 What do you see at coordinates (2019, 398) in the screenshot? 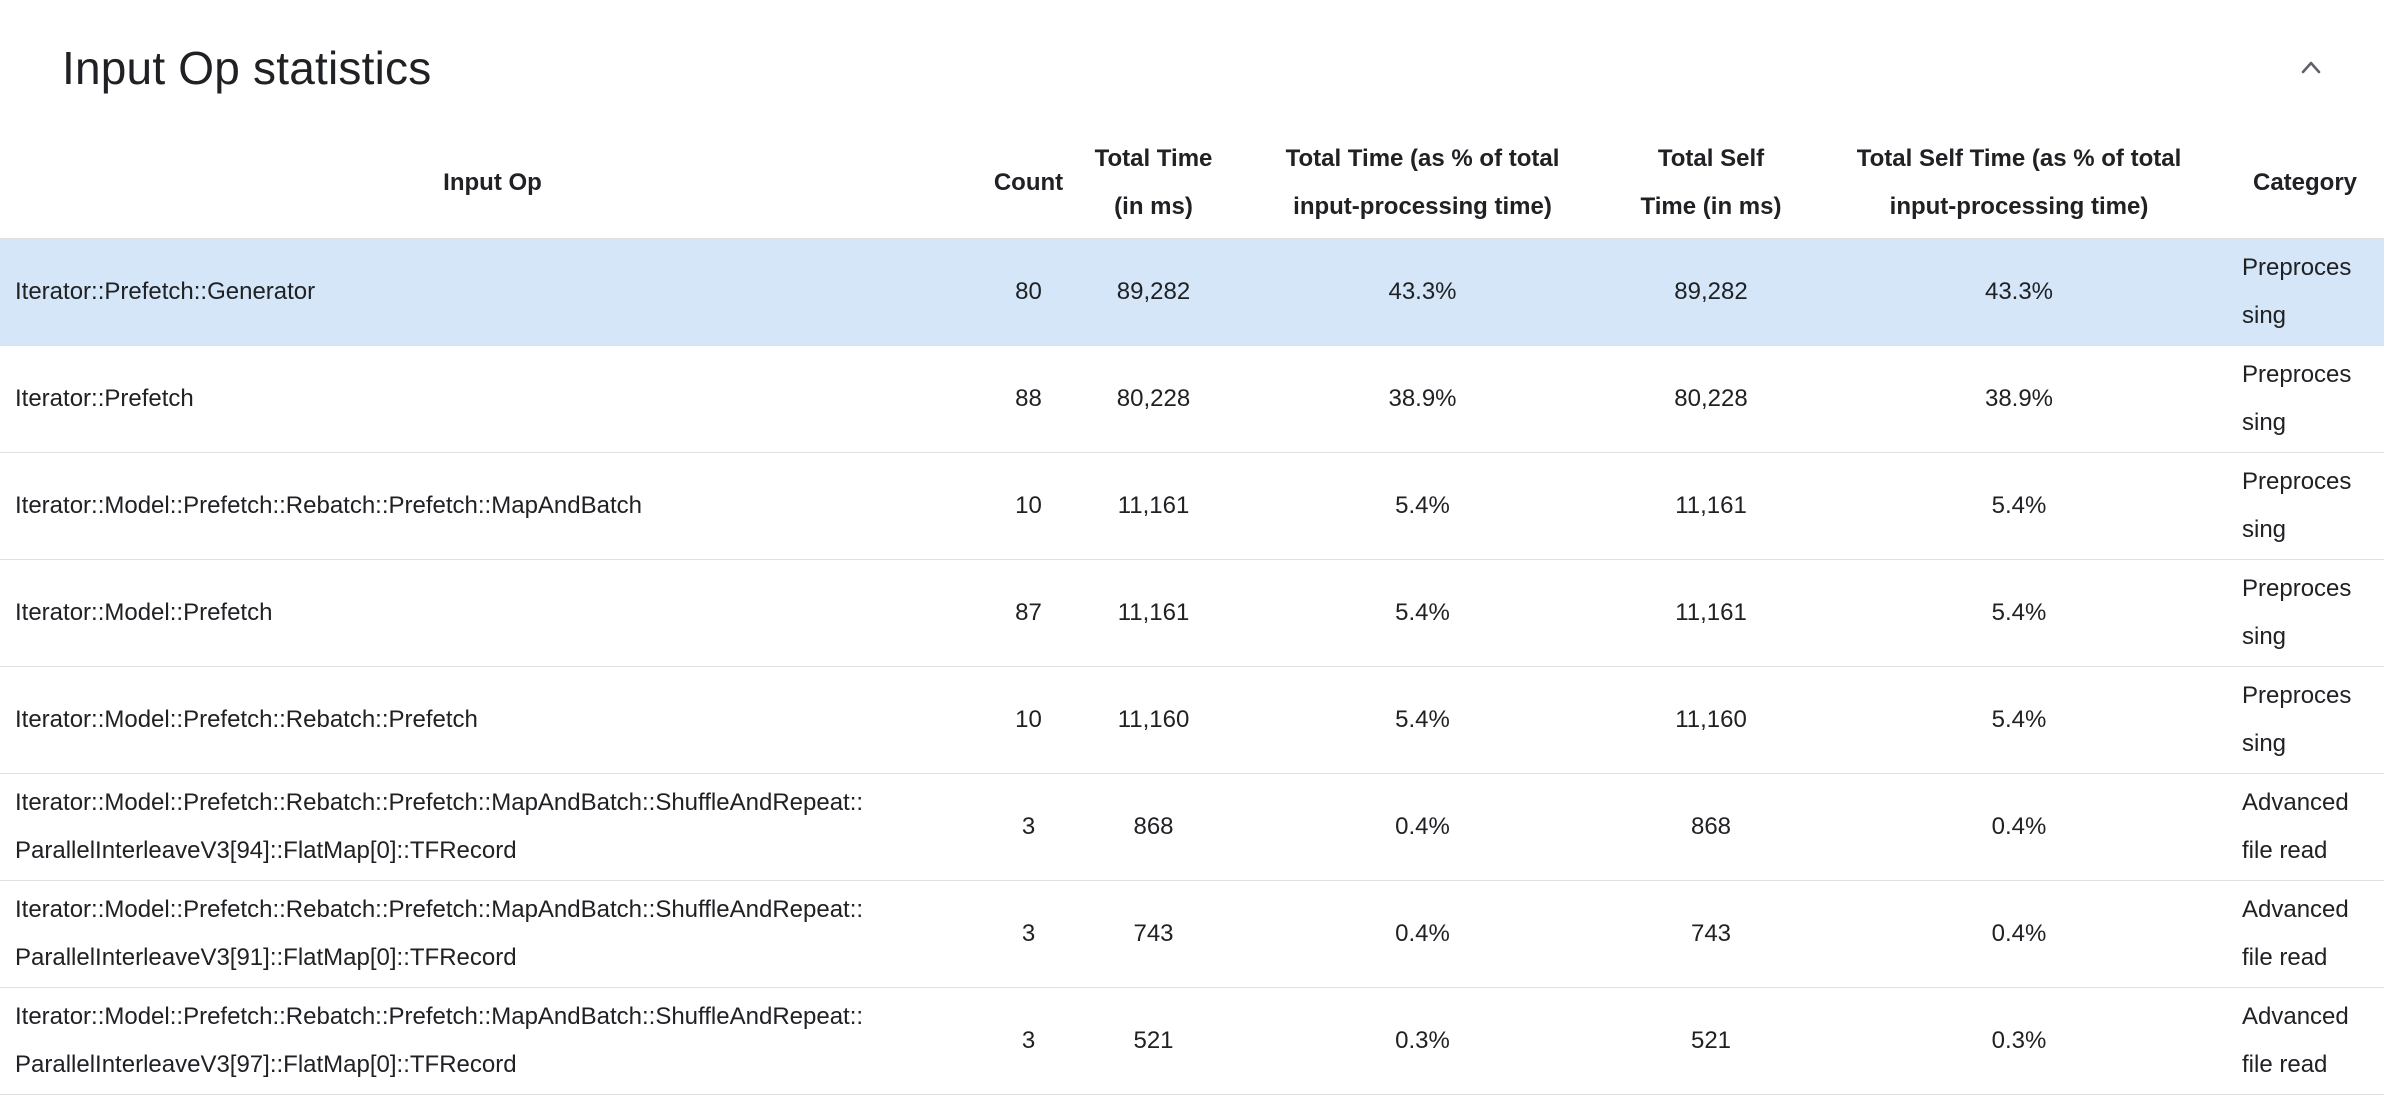
I see `cell-self_time_pct: 38.9%` at bounding box center [2019, 398].